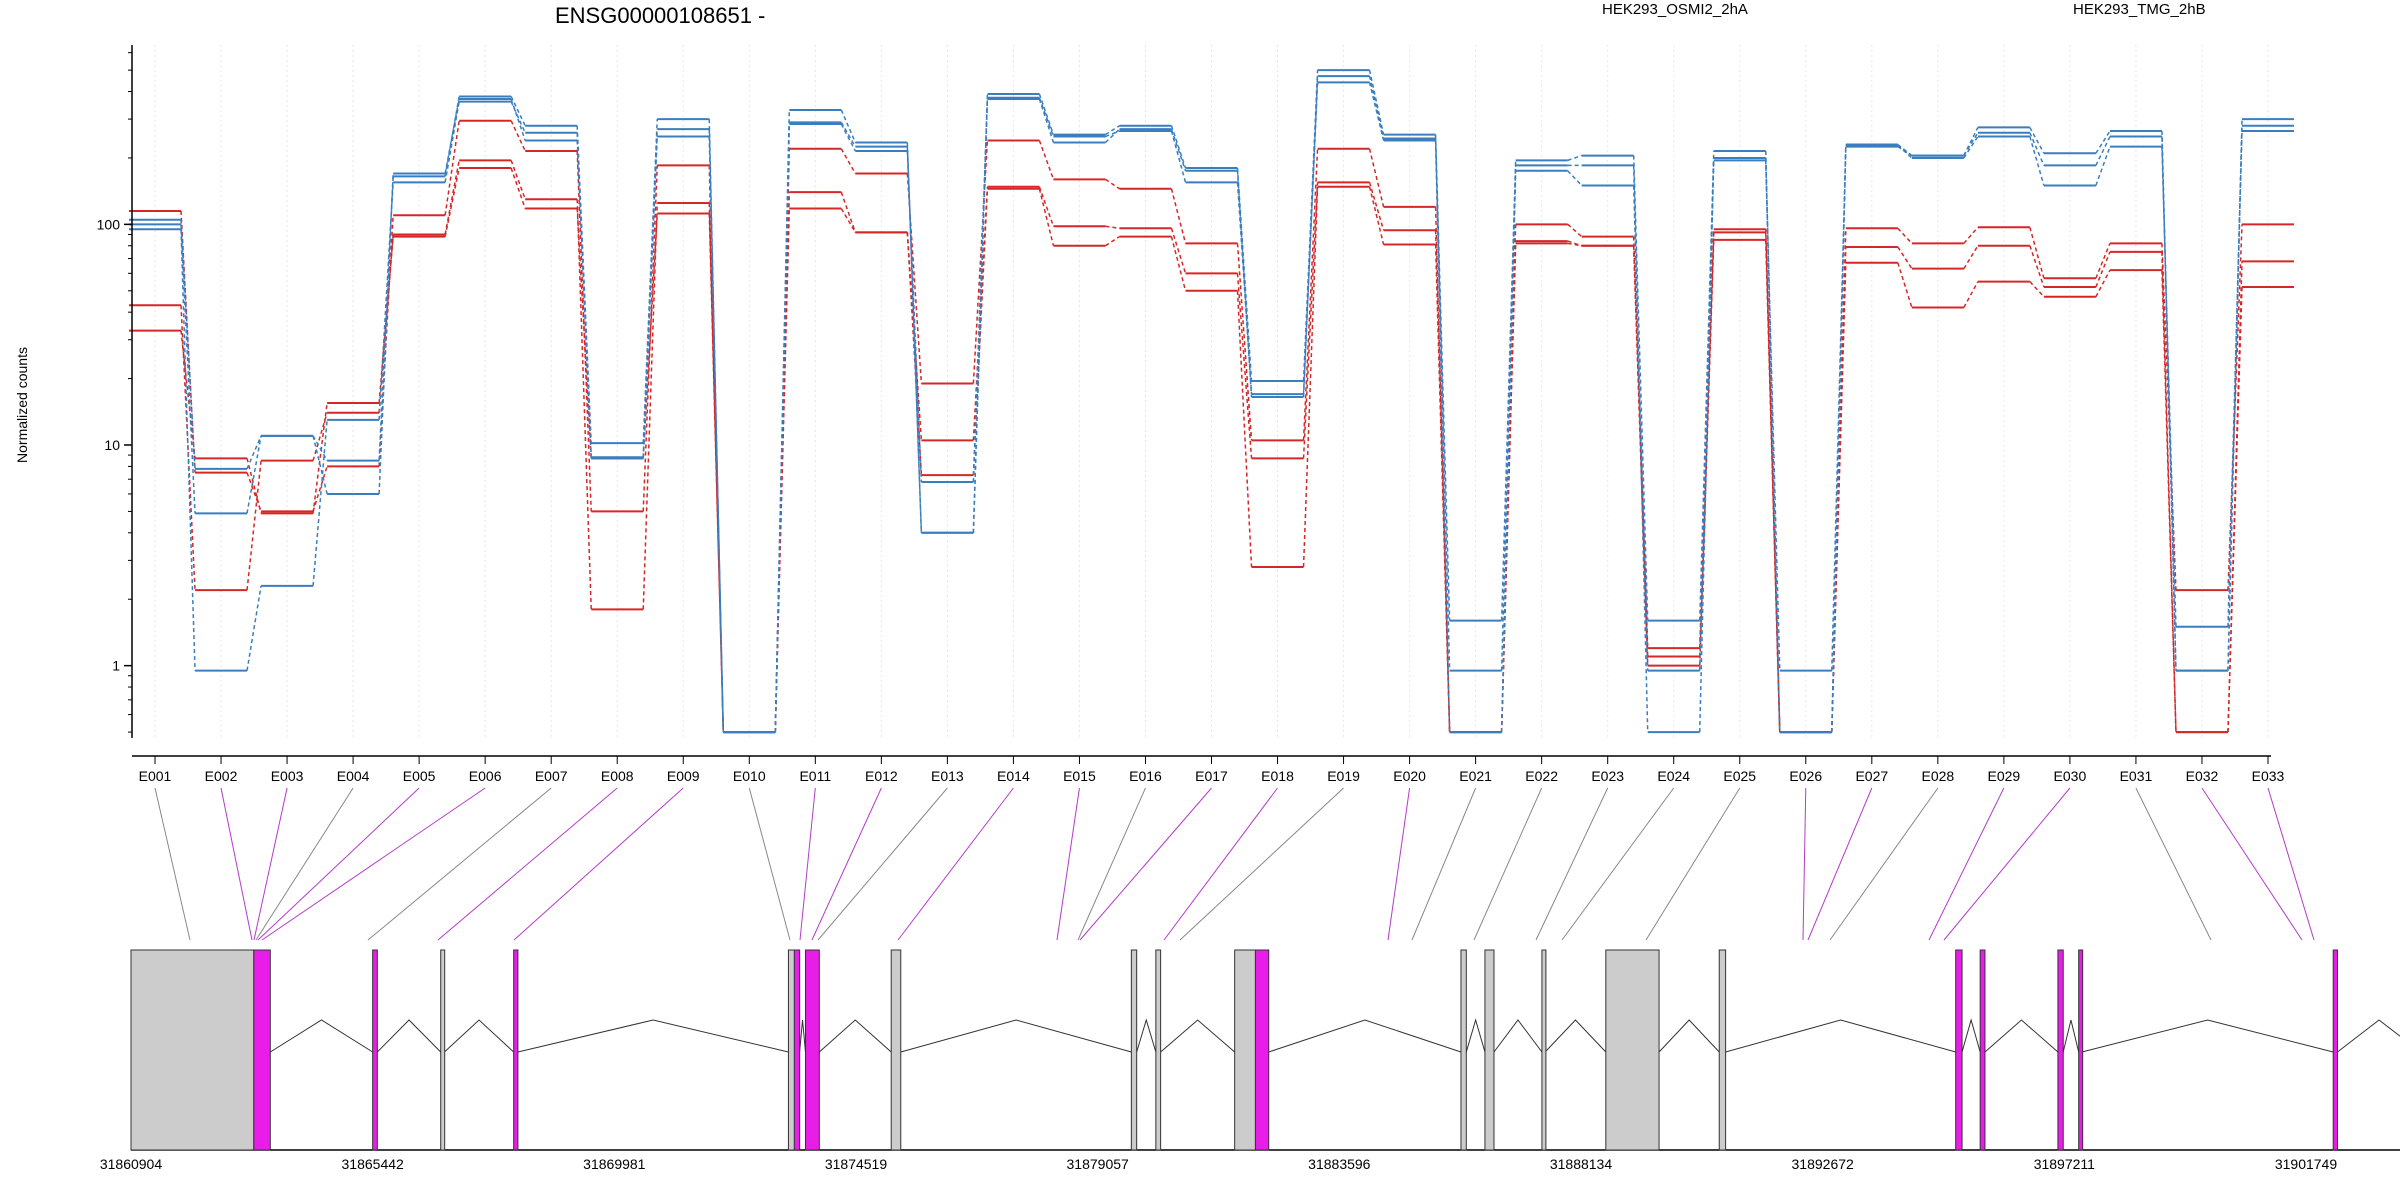 The image size is (2400, 1200). Describe the element at coordinates (1234, 864) in the screenshot. I see `exon-connectors` at that location.